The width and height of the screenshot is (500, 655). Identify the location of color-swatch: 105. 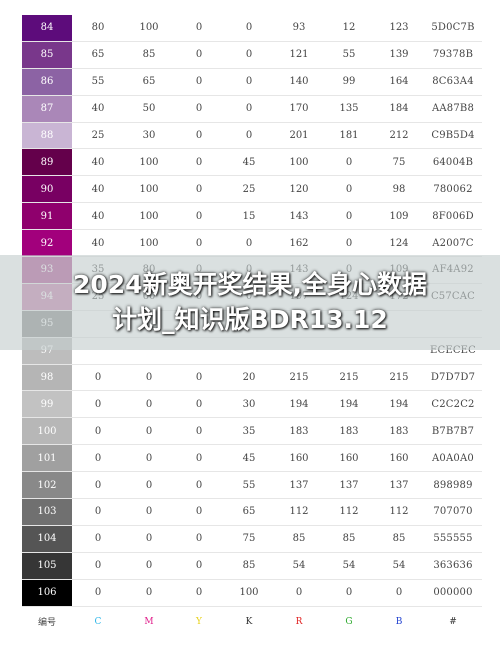
(47, 566).